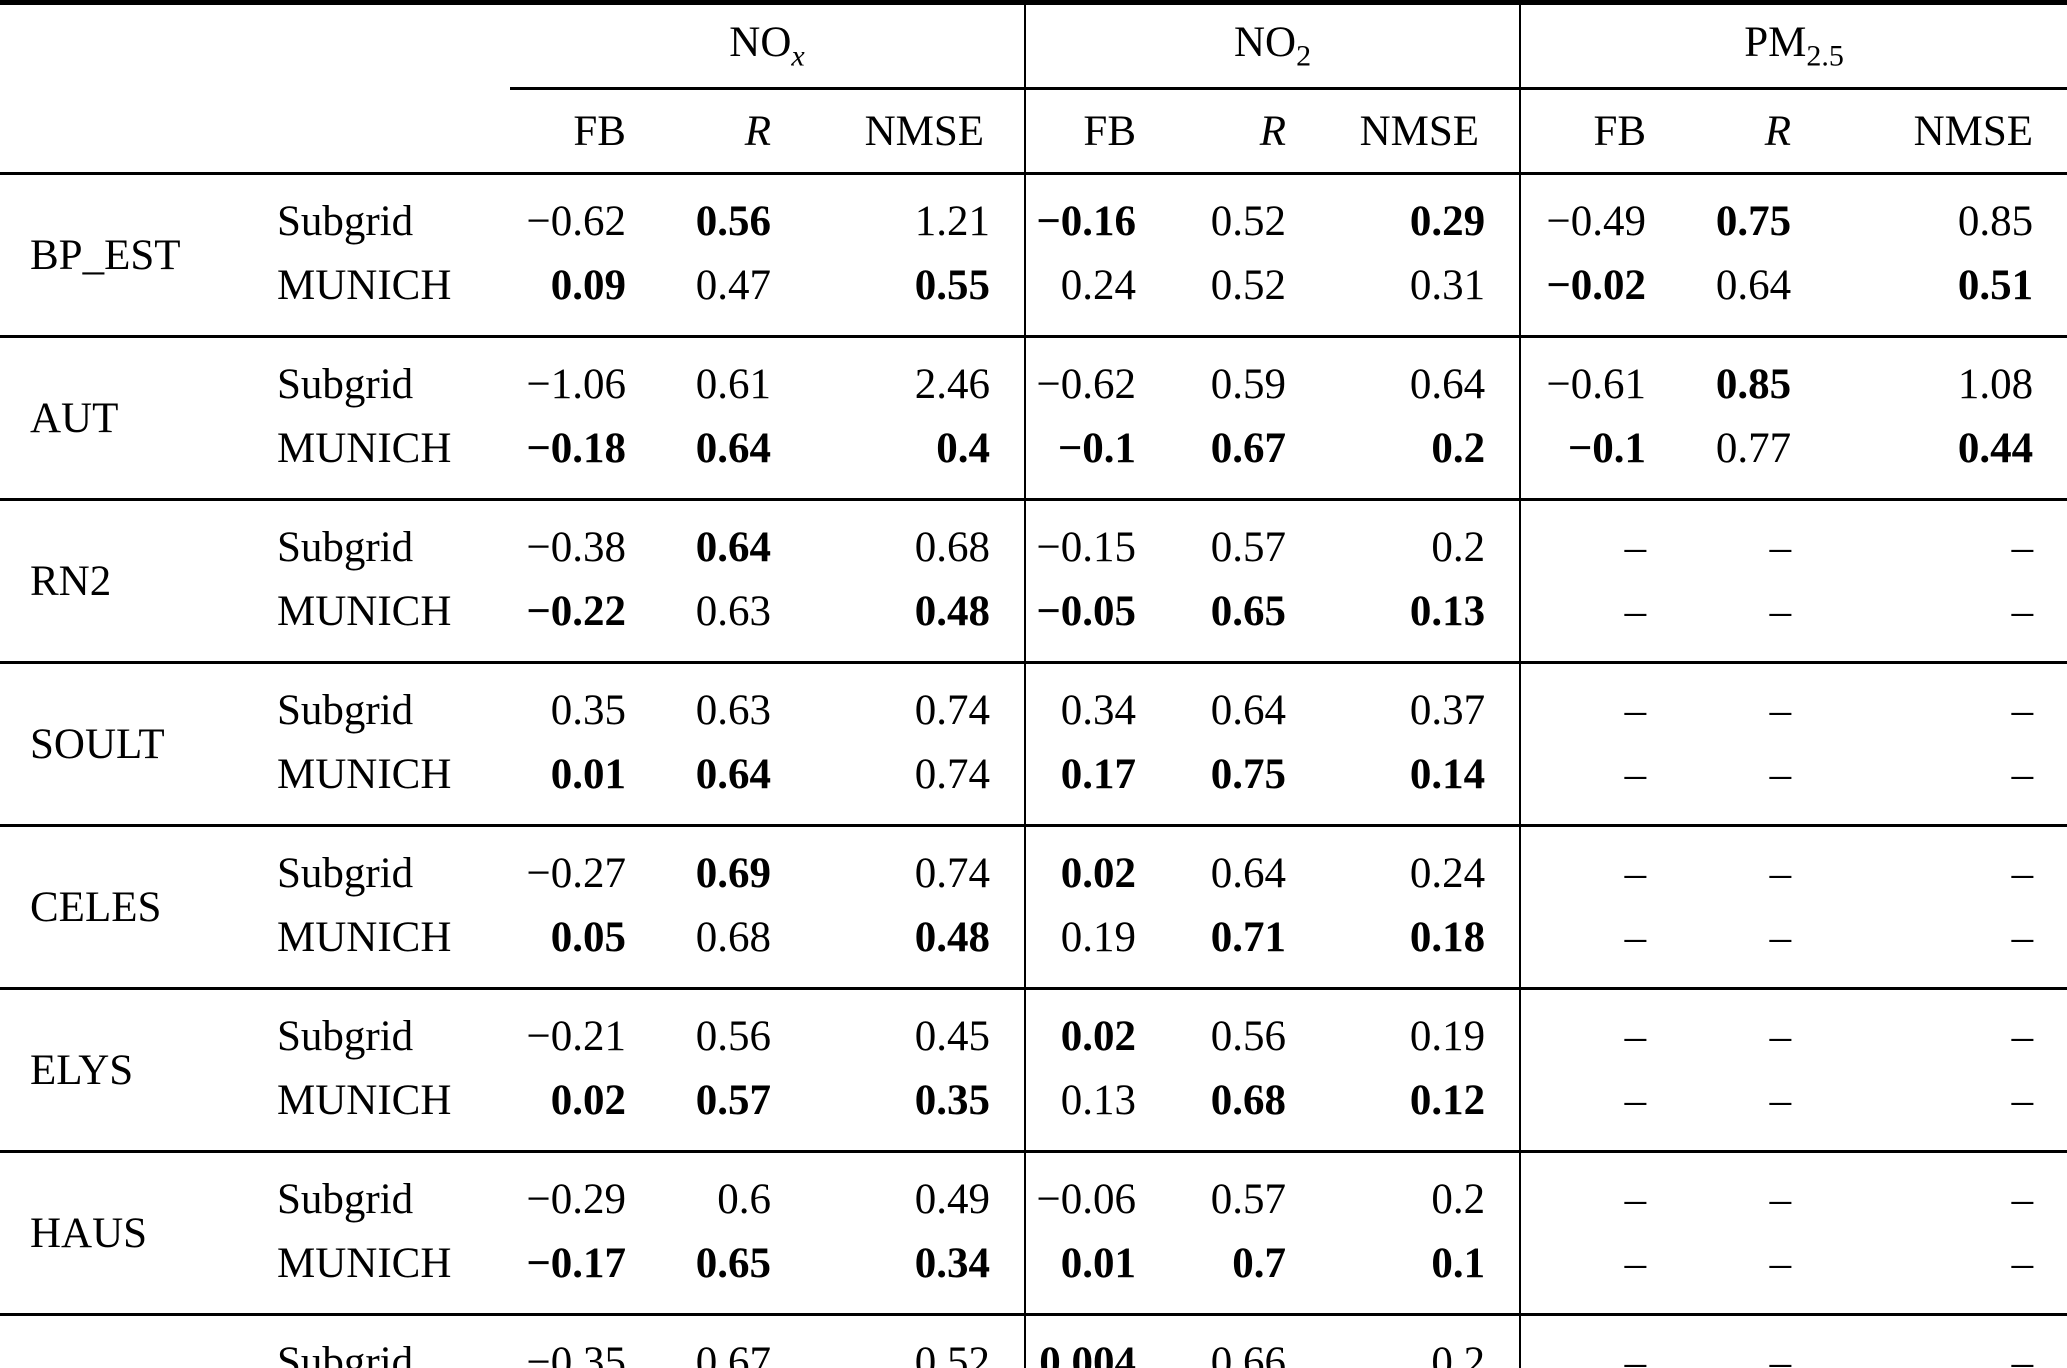  What do you see at coordinates (1778, 131) in the screenshot?
I see `header-r-pm25: R` at bounding box center [1778, 131].